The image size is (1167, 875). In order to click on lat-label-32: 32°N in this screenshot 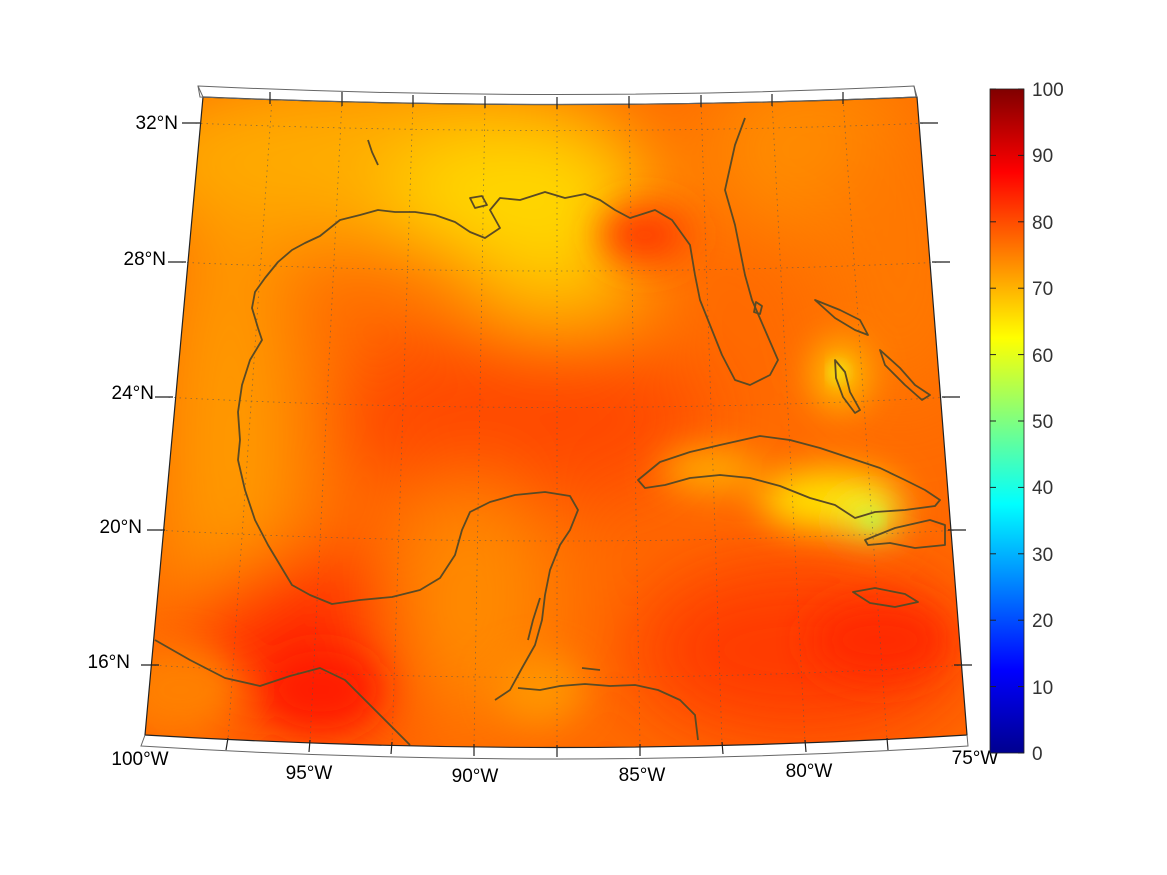, I will do `click(157, 123)`.